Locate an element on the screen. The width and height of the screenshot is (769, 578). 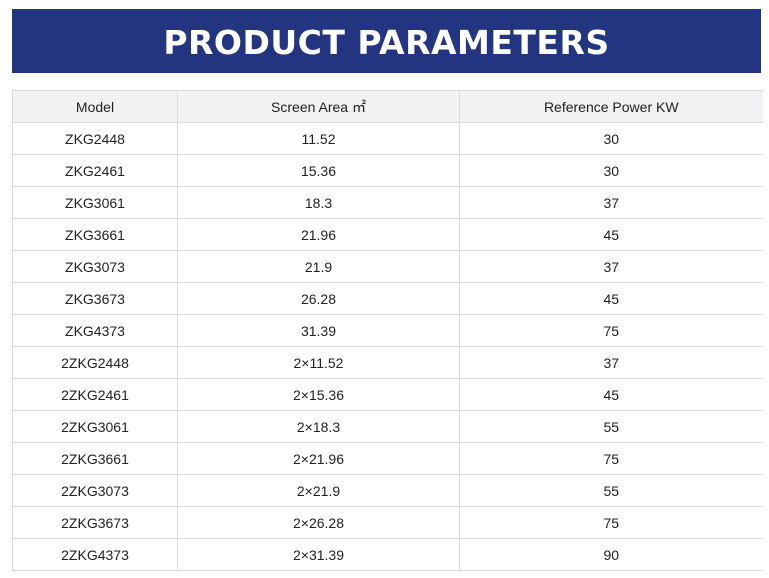
cell-screen-area: 2×11.52 is located at coordinates (318, 362).